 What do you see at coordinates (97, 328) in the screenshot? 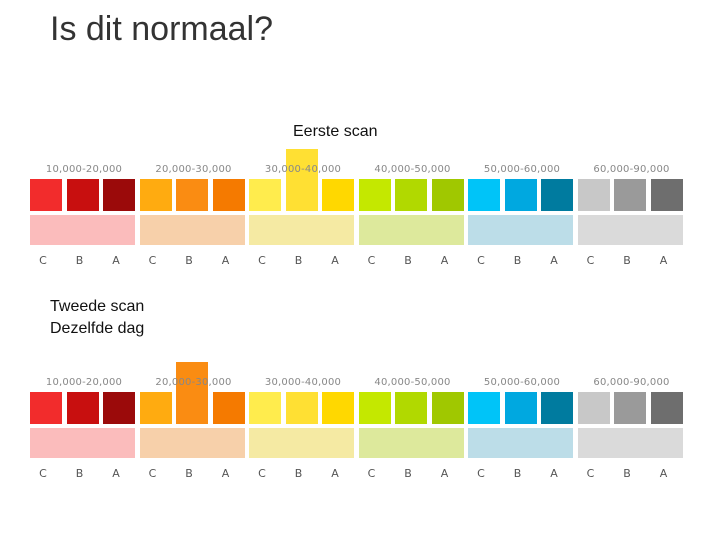
I see `second-scan-label-line2: Dezelfde dag` at bounding box center [97, 328].